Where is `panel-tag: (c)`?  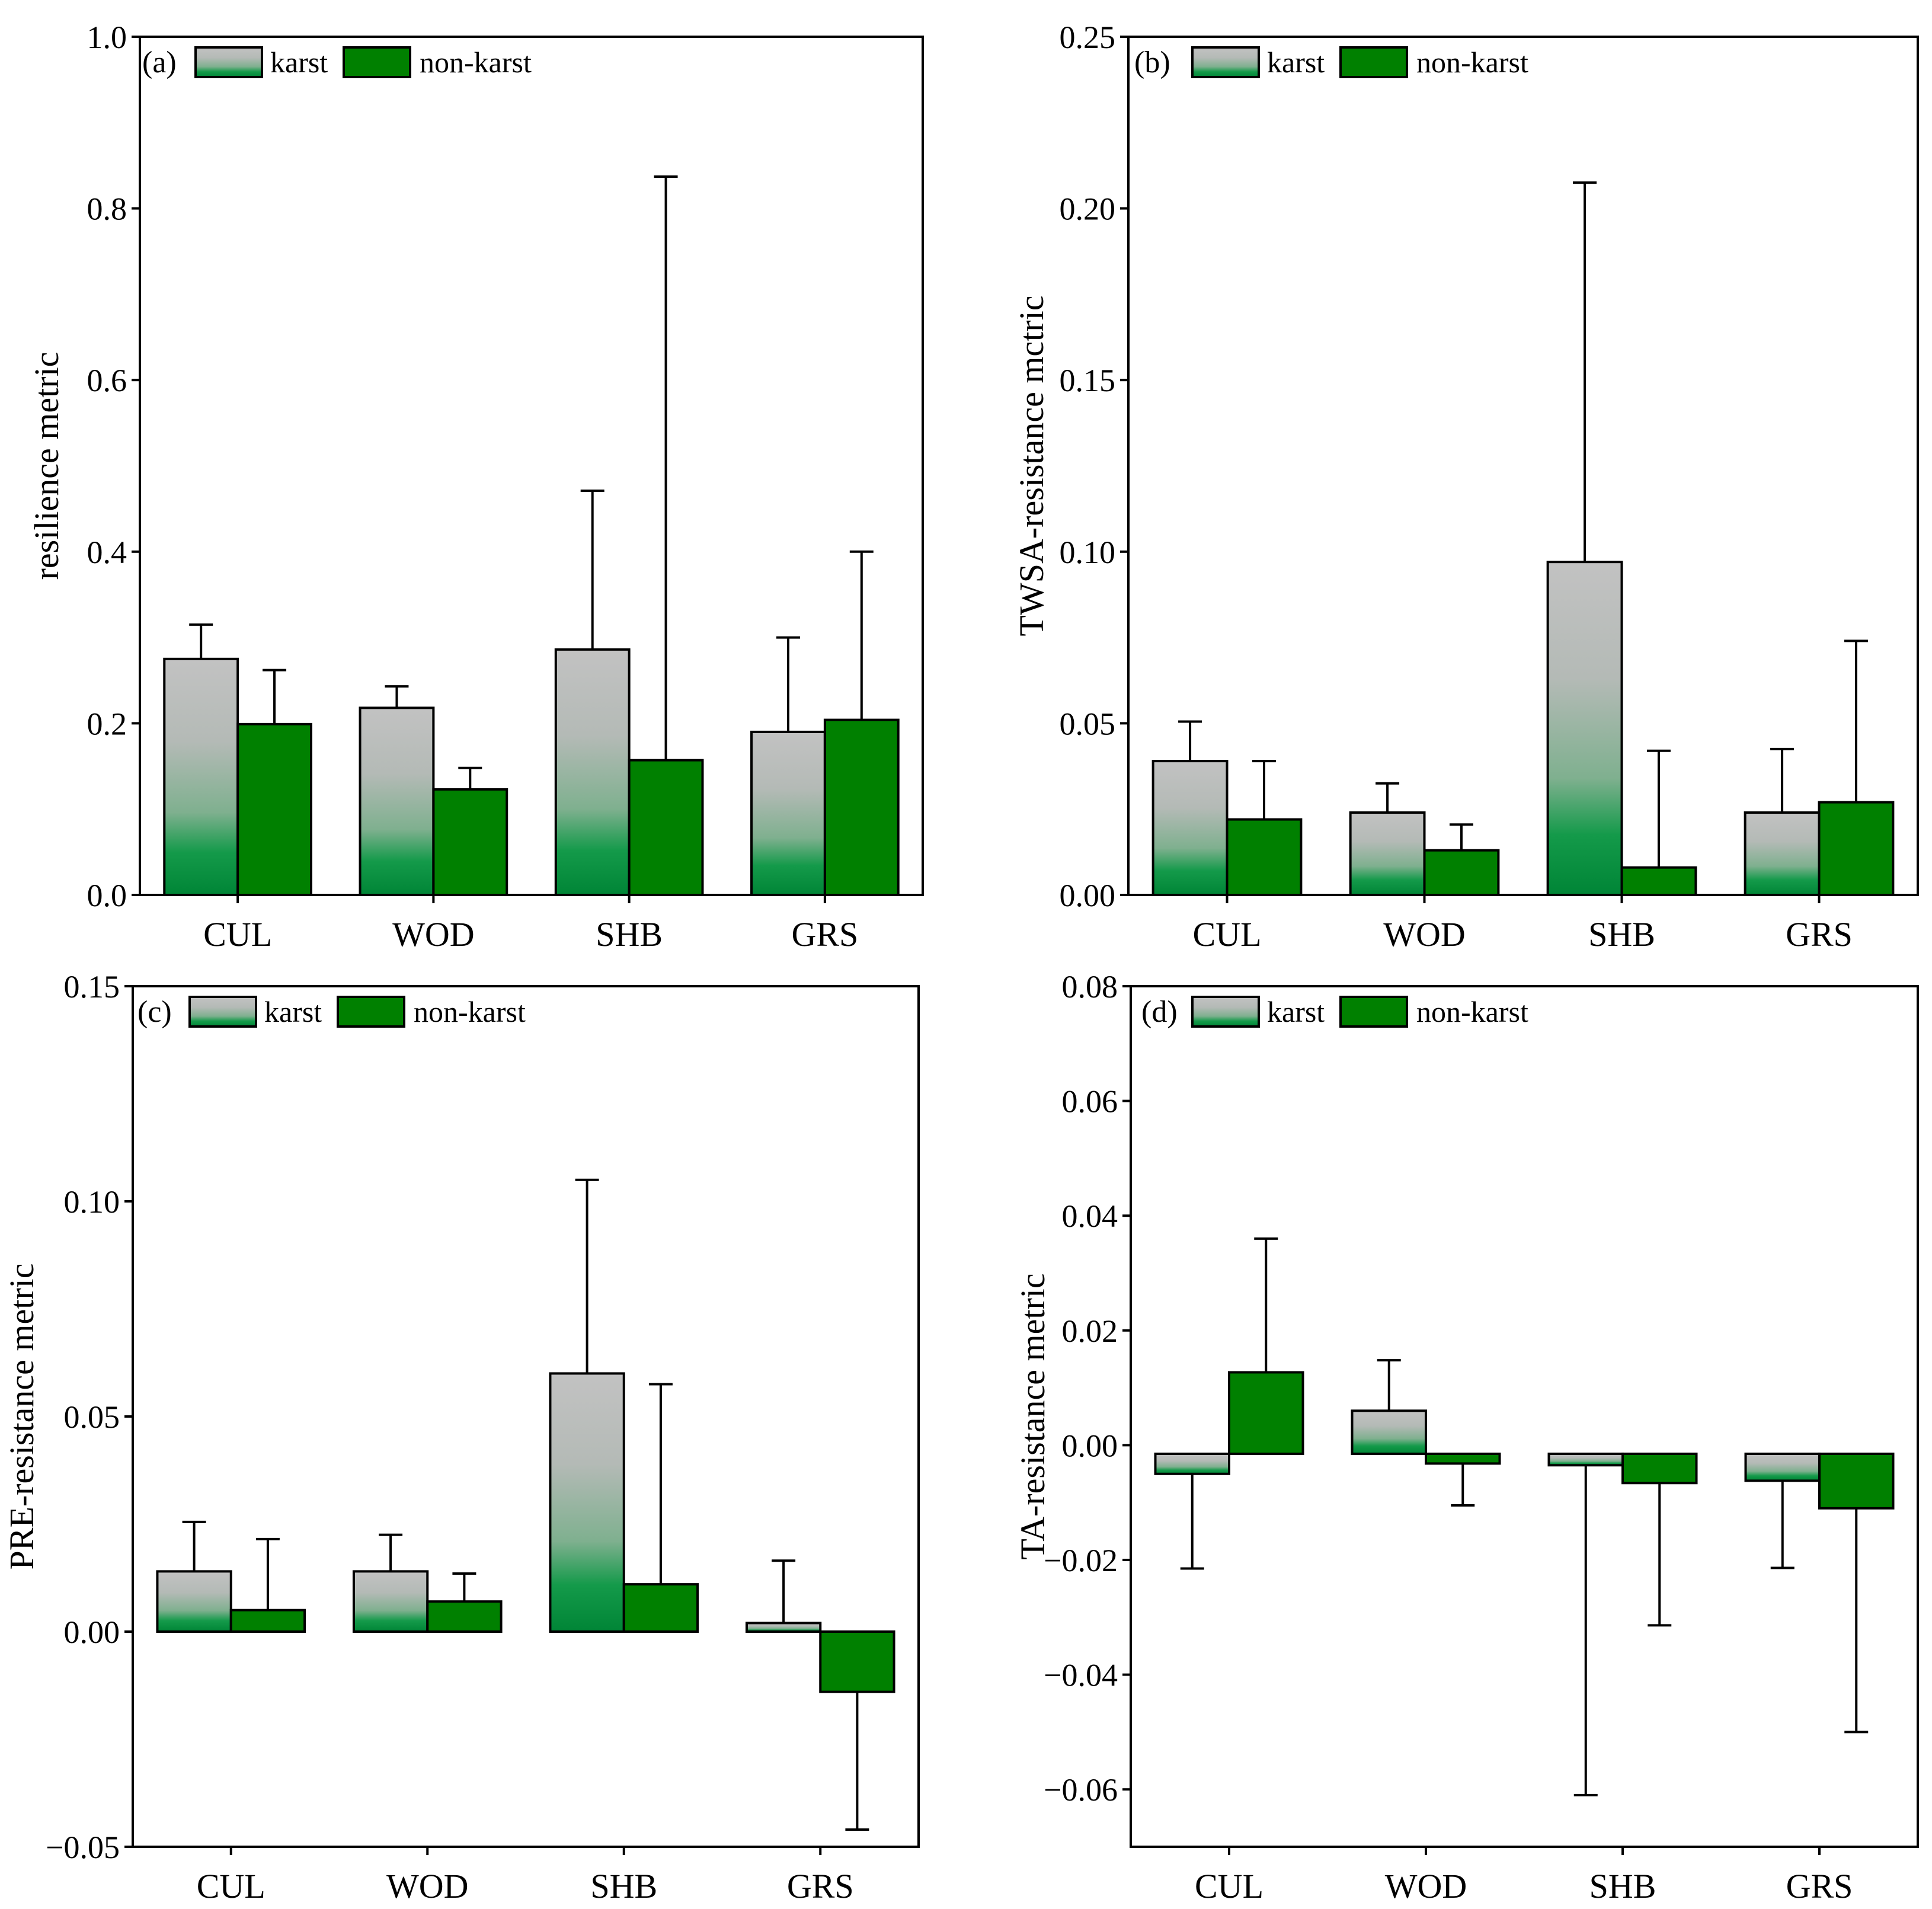
panel-tag: (c) is located at coordinates (154, 1012).